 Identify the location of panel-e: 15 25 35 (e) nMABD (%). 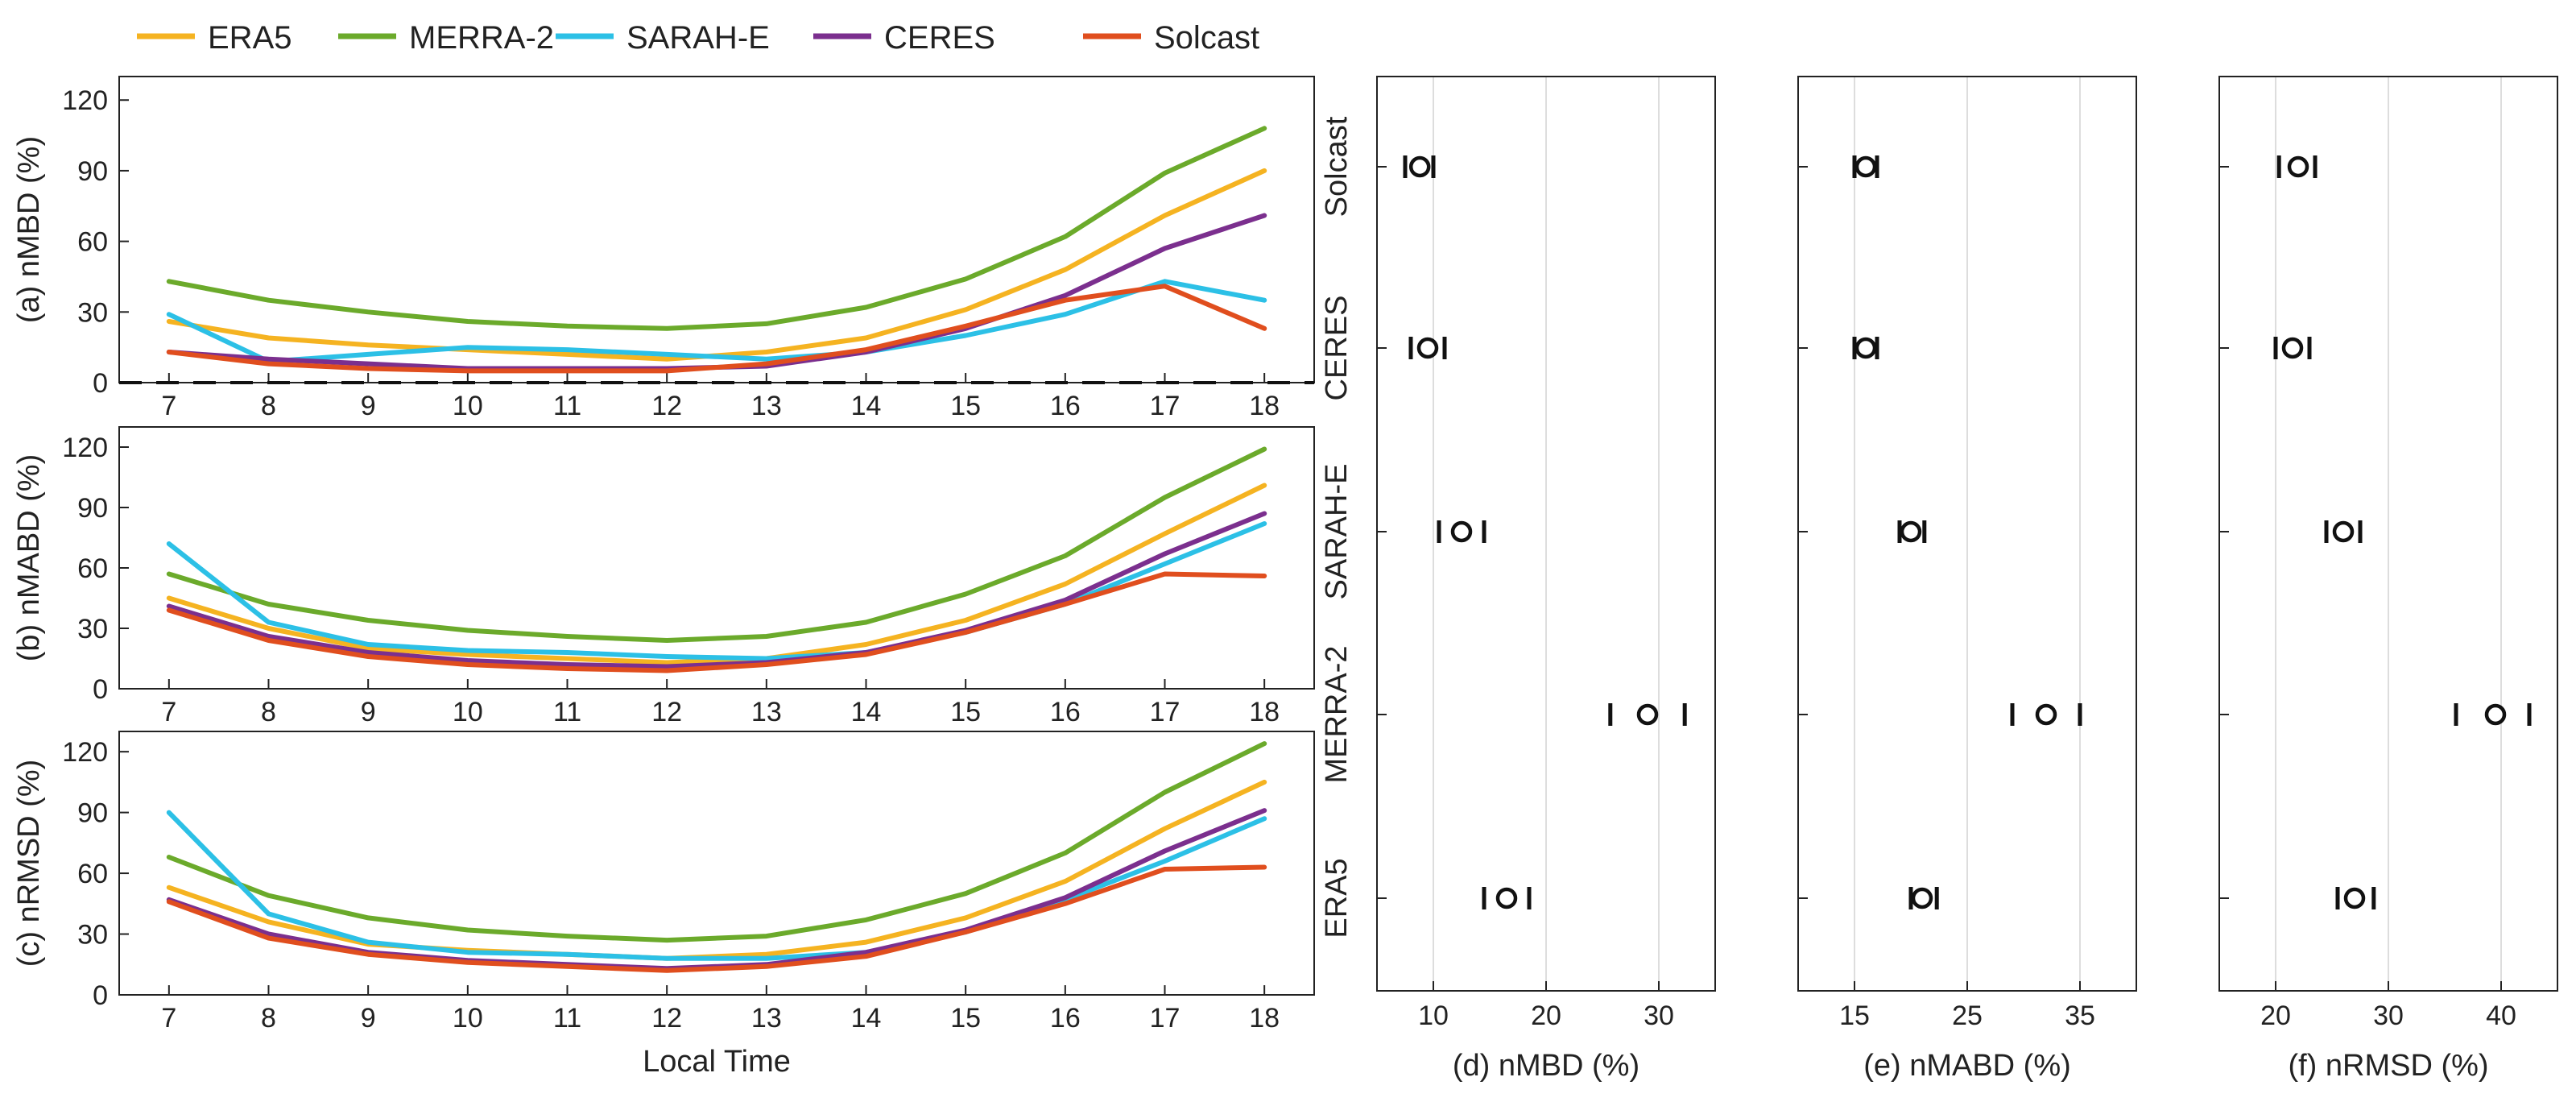
(1967, 579).